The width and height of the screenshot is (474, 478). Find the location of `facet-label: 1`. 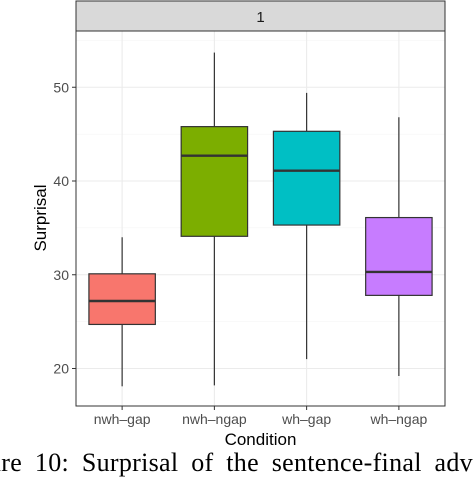

facet-label: 1 is located at coordinates (260, 17).